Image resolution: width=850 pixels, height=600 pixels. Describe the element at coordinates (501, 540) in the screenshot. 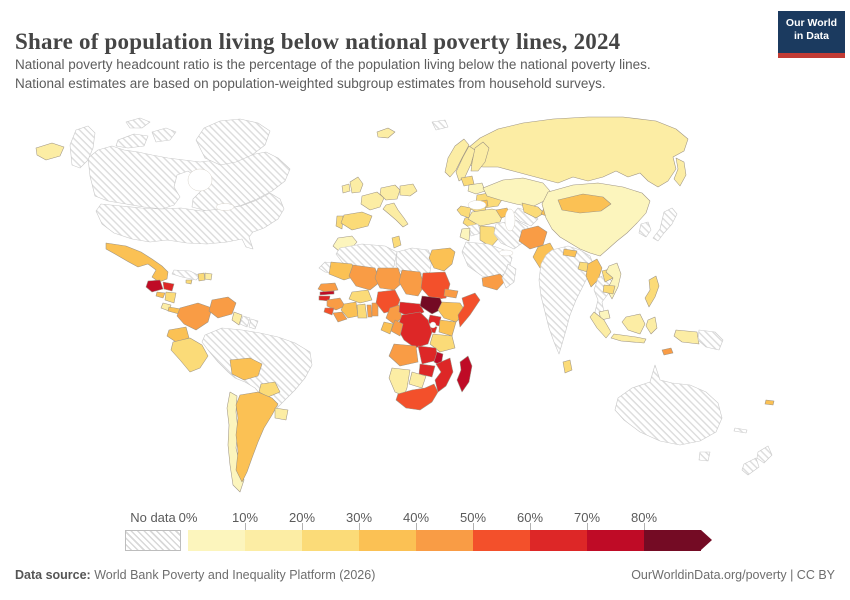

I see `legend-bin-50-60%` at that location.